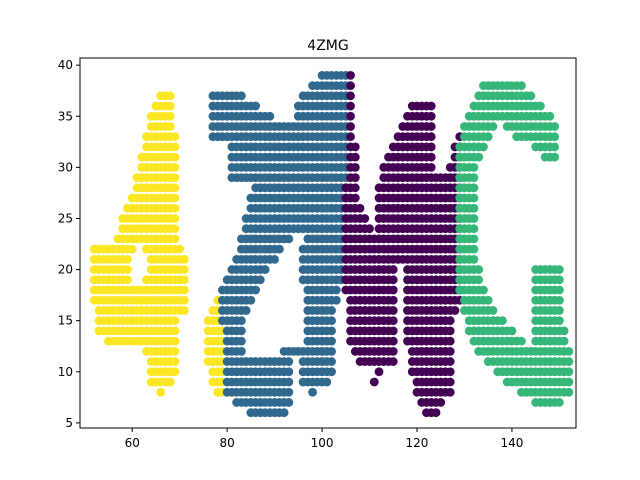 The width and height of the screenshot is (640, 480). What do you see at coordinates (65, 218) in the screenshot?
I see `y-tick-label: 25` at bounding box center [65, 218].